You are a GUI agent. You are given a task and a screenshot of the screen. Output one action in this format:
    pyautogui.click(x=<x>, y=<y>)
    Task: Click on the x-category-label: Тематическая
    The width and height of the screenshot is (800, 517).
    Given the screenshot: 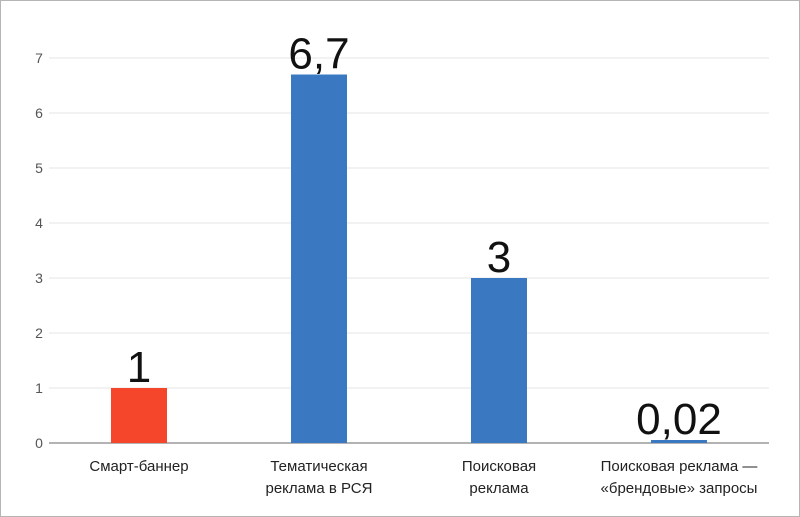 What is the action you would take?
    pyautogui.click(x=318, y=466)
    